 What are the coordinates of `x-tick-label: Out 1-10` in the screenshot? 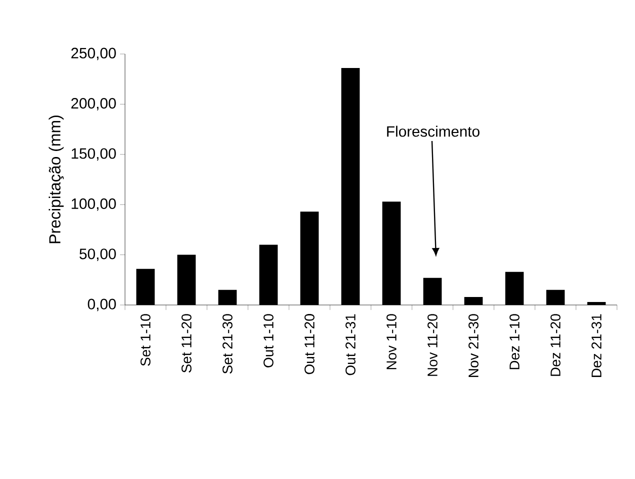 It's located at (269, 341).